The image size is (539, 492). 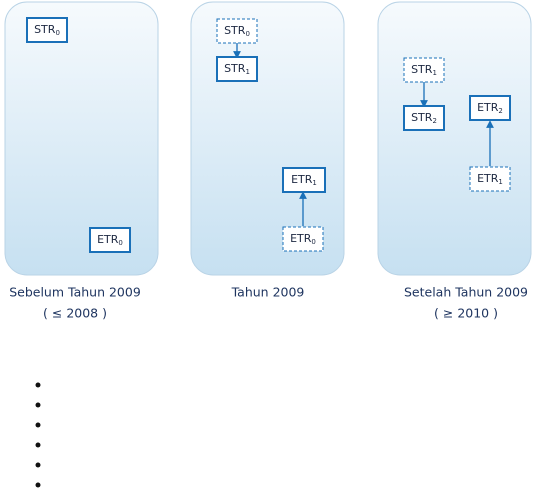 What do you see at coordinates (38, 435) in the screenshot?
I see `bullets` at bounding box center [38, 435].